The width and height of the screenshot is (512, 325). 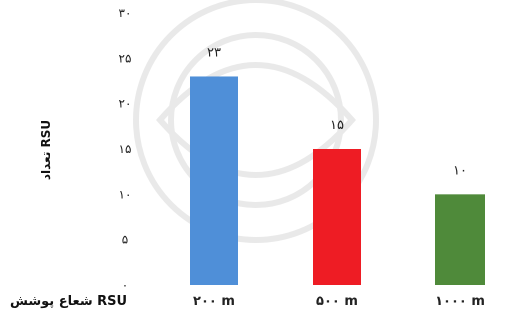 I want to click on data-label: ۲۳, so click(x=214, y=52).